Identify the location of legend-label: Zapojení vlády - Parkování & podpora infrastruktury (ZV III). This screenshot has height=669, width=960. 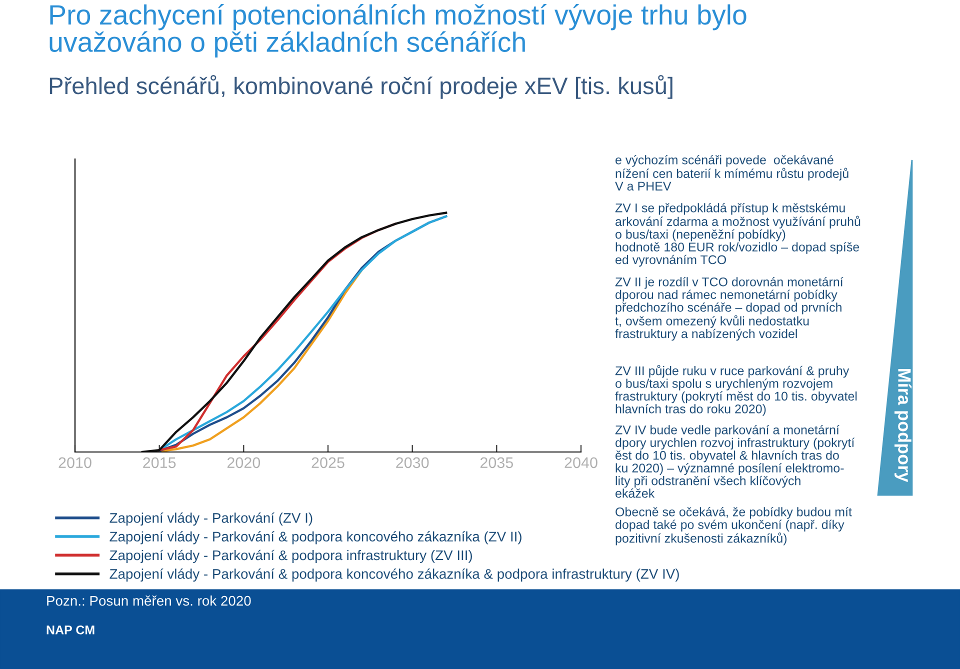
(291, 556).